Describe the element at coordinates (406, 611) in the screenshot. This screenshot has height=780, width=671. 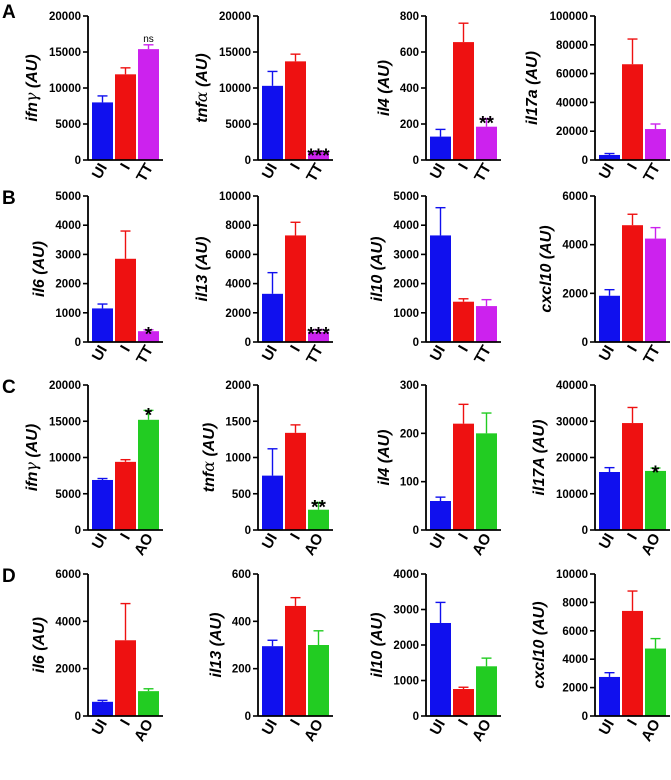
I see `y-tick-label: 3000` at that location.